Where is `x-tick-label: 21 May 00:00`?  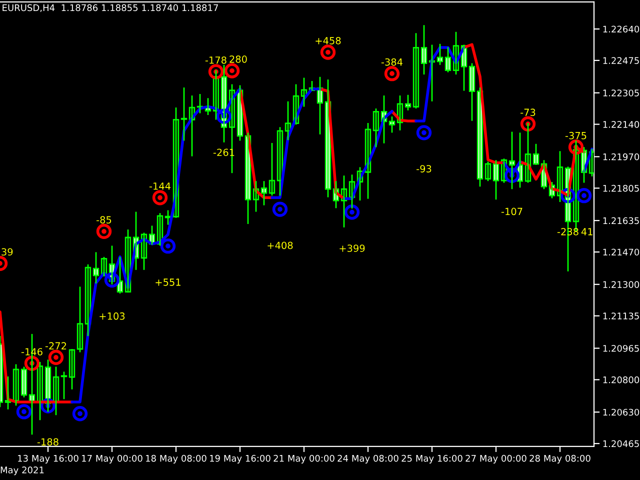
x-tick-label: 21 May 00:00 is located at coordinates (304, 459).